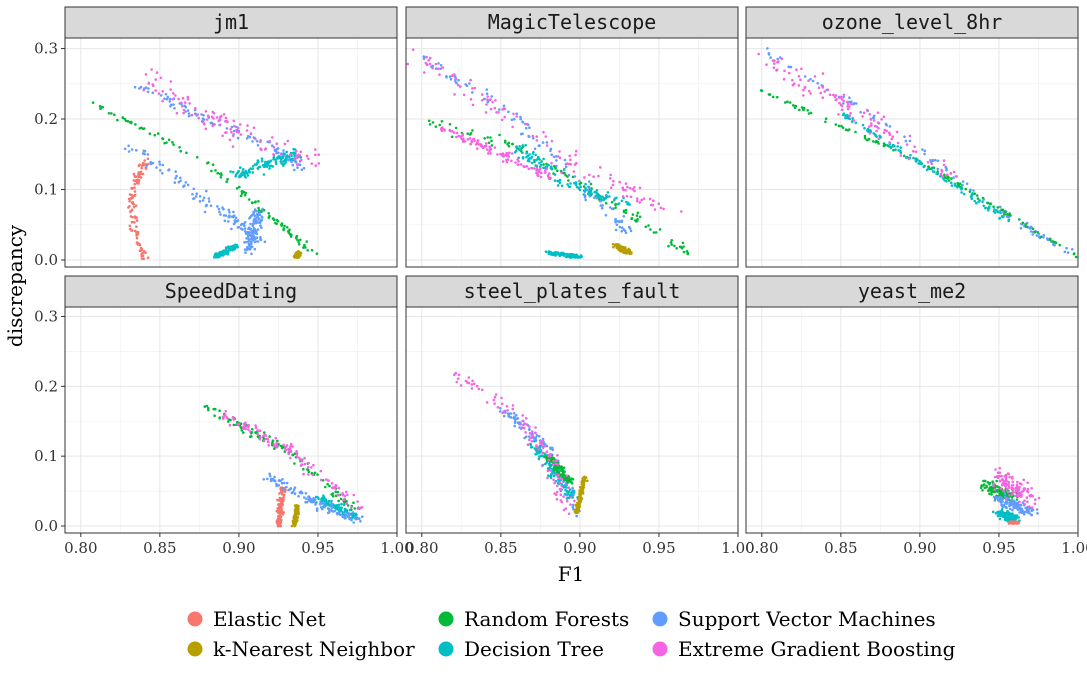 Image resolution: width=1087 pixels, height=678 pixels. I want to click on x-tick-label: 0.90, so click(238, 548).